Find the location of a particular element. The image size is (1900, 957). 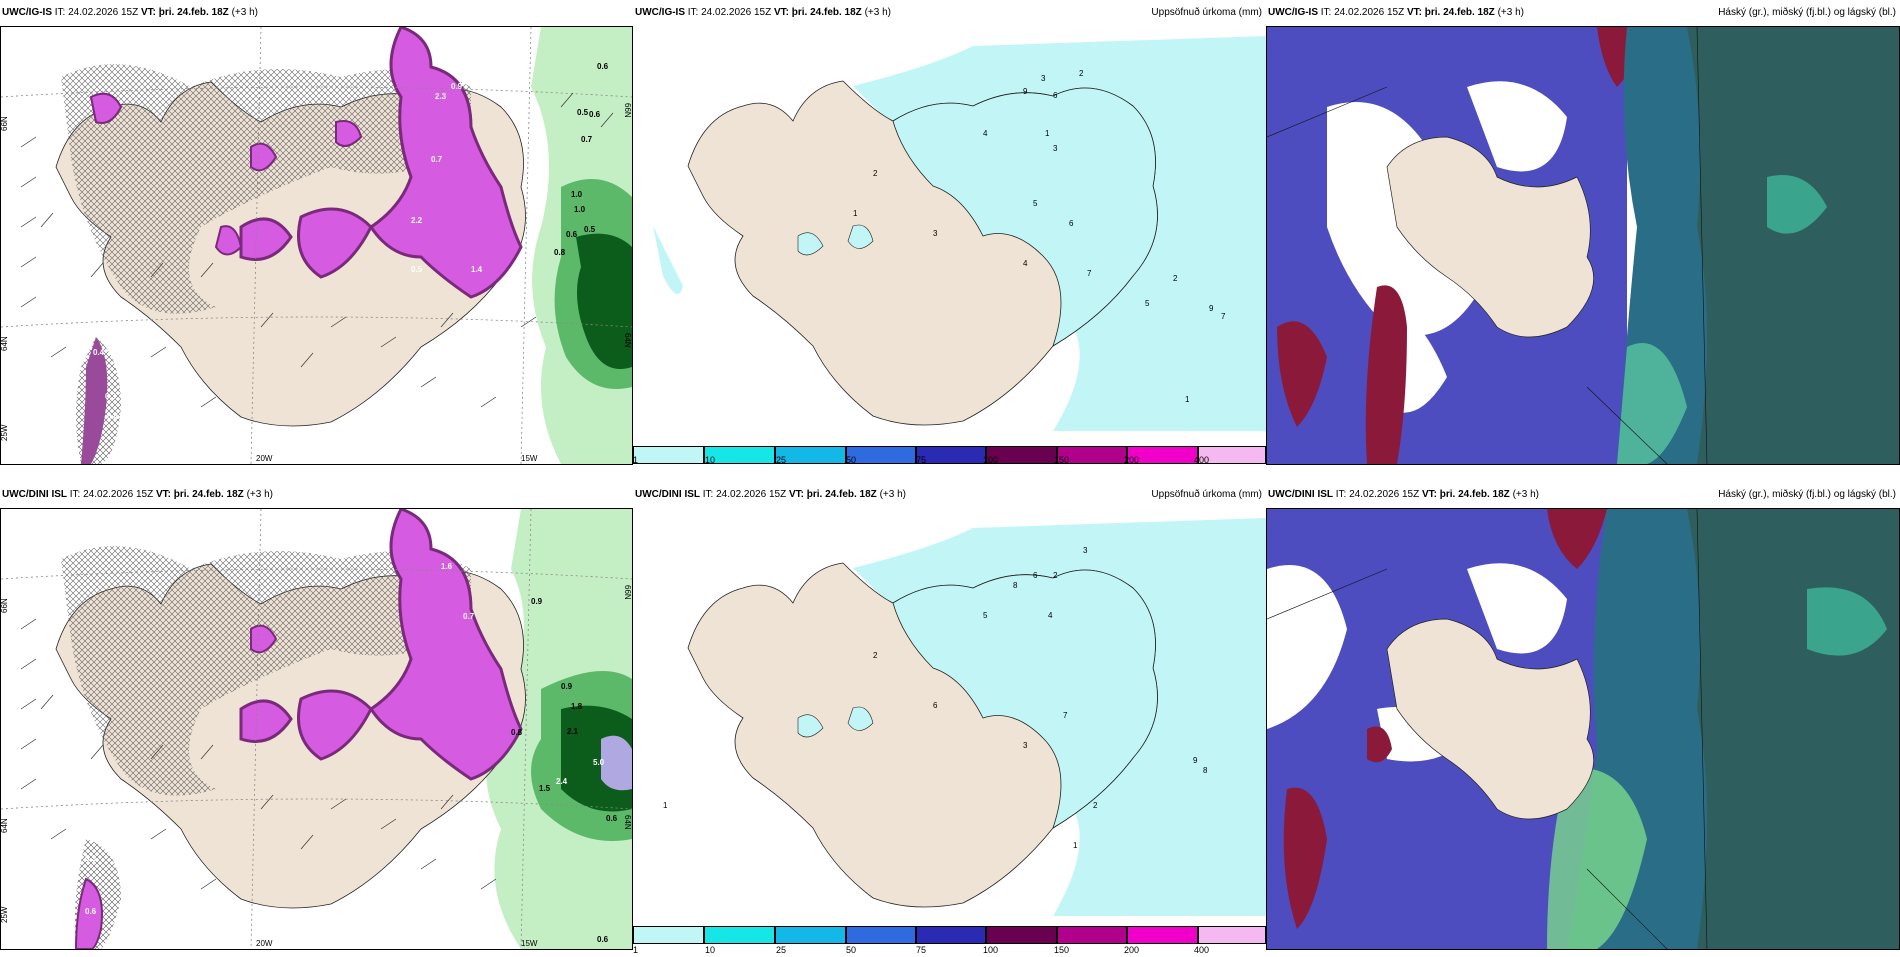

colorbar-labels: 1 10 25 50 75 100 150 200 400 is located at coordinates (949, 951).